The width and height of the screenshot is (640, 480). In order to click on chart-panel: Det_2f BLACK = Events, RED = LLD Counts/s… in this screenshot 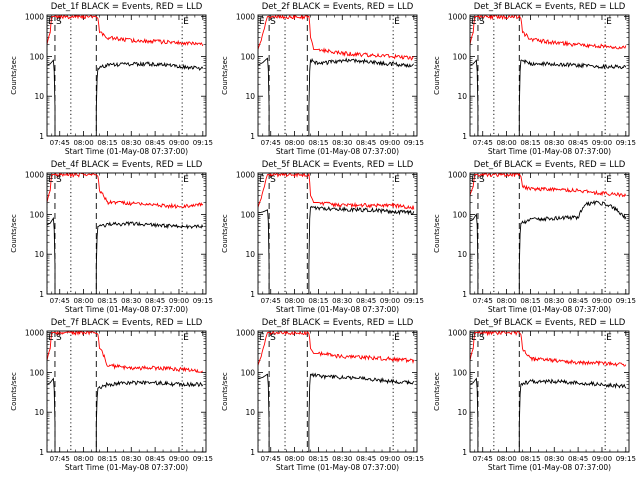, I will do `click(322, 79)`.